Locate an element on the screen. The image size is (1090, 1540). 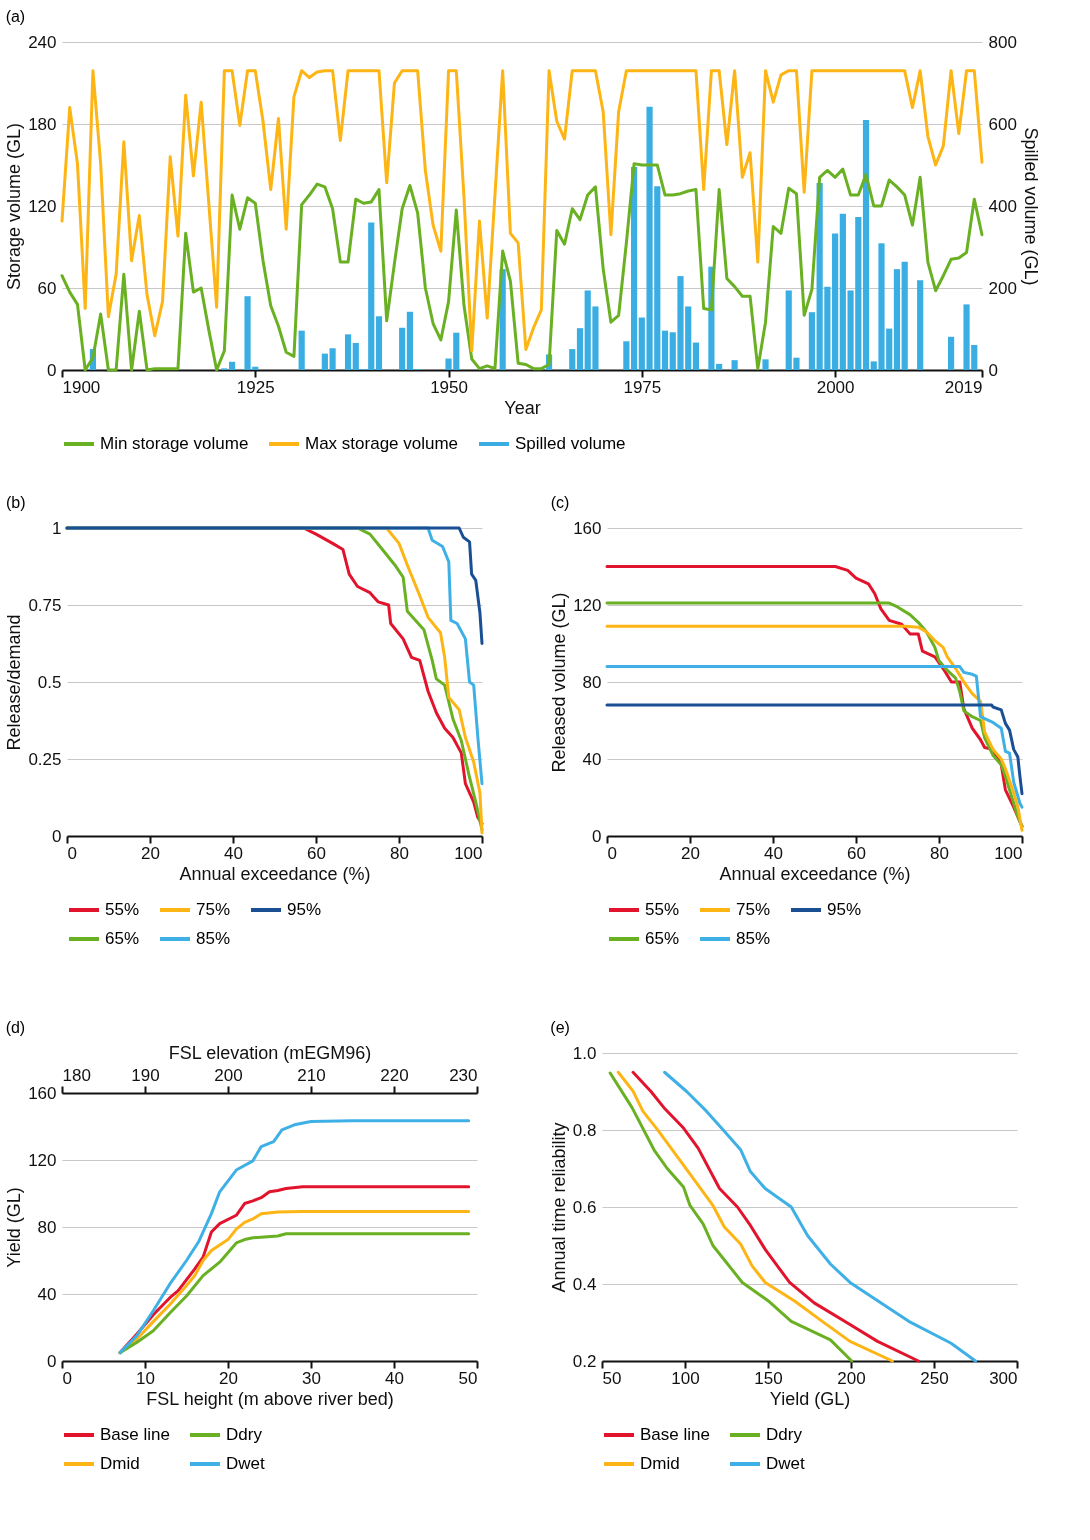
x-tick-label: 1975 is located at coordinates (642, 387).